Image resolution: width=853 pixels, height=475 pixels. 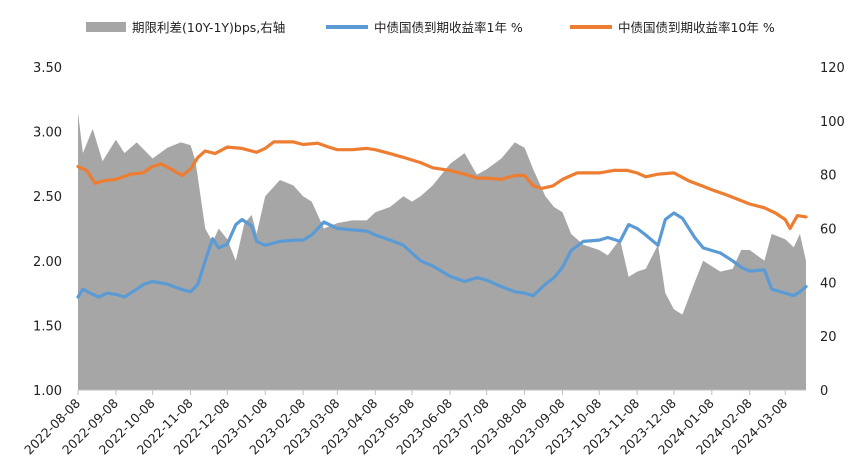 What do you see at coordinates (47, 391) in the screenshot?
I see `y-left-tick-label: 1.00` at bounding box center [47, 391].